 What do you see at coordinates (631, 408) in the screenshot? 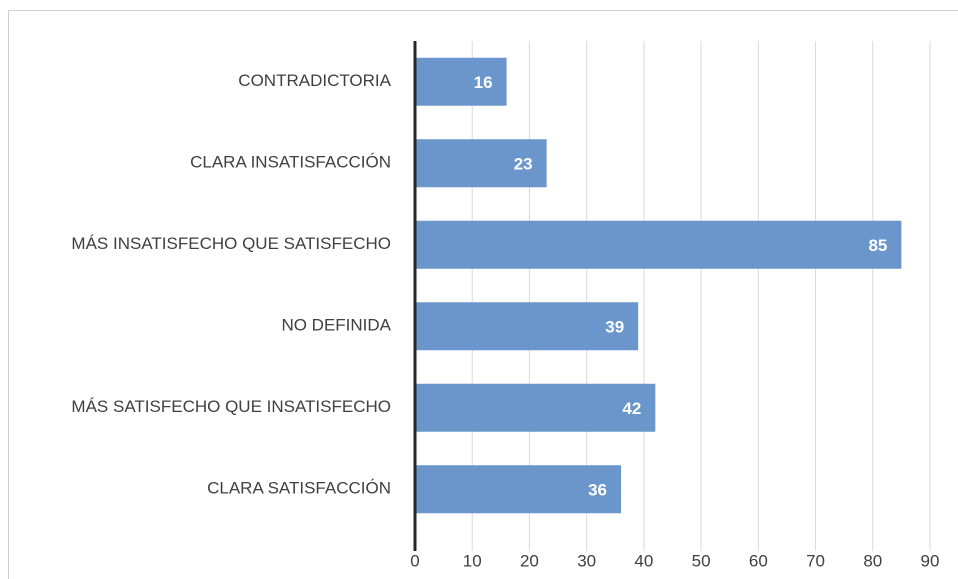
I see `data-label: 42` at bounding box center [631, 408].